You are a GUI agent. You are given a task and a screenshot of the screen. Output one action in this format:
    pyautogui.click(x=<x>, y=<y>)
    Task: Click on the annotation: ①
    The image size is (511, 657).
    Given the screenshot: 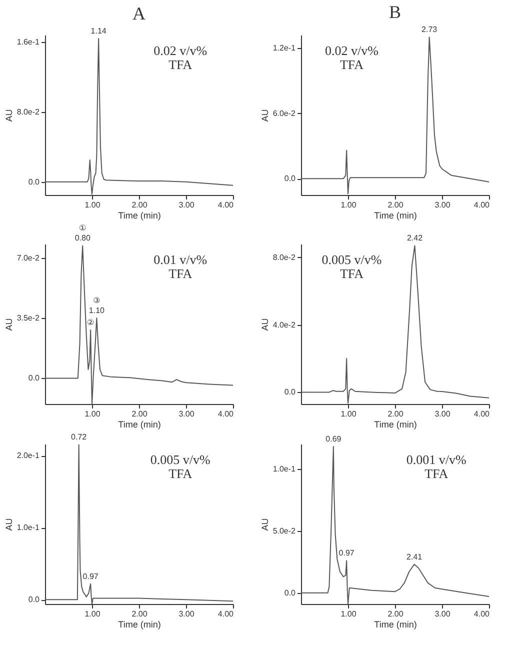 What is the action you would take?
    pyautogui.click(x=82, y=228)
    